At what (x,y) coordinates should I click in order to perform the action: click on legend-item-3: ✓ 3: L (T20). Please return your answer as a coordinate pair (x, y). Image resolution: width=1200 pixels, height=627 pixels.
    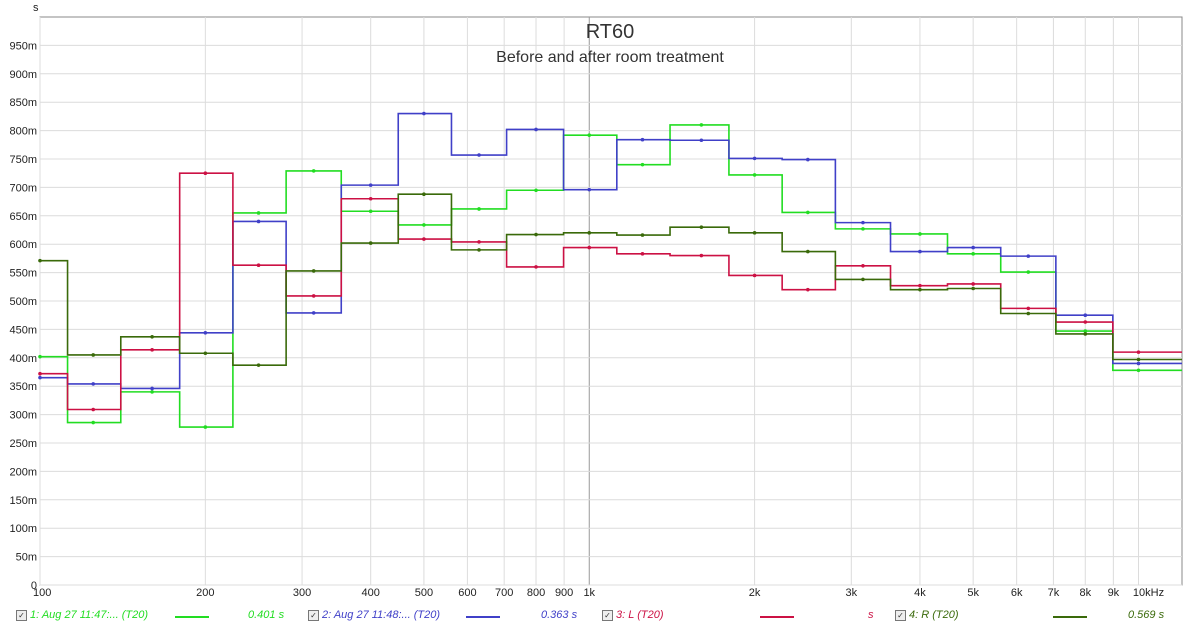
    Looking at the image, I should click on (633, 615).